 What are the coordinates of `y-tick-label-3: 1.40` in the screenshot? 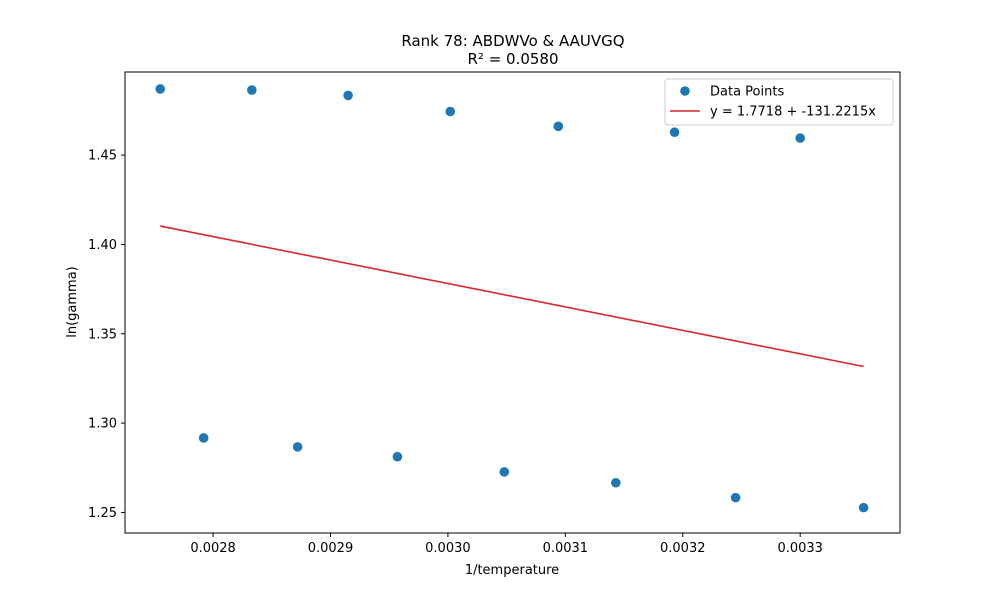 It's located at (102, 245).